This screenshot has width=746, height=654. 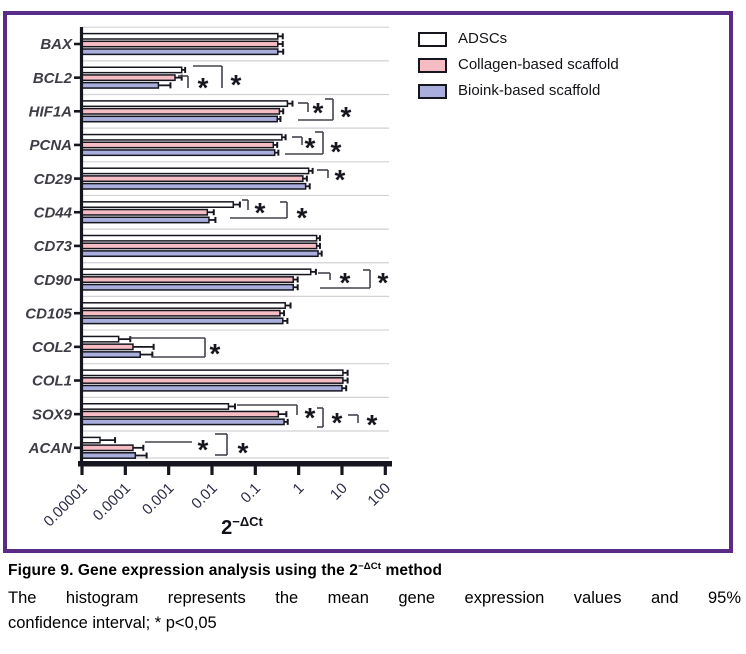 What do you see at coordinates (518, 39) in the screenshot?
I see `legend-item: ADSCs` at bounding box center [518, 39].